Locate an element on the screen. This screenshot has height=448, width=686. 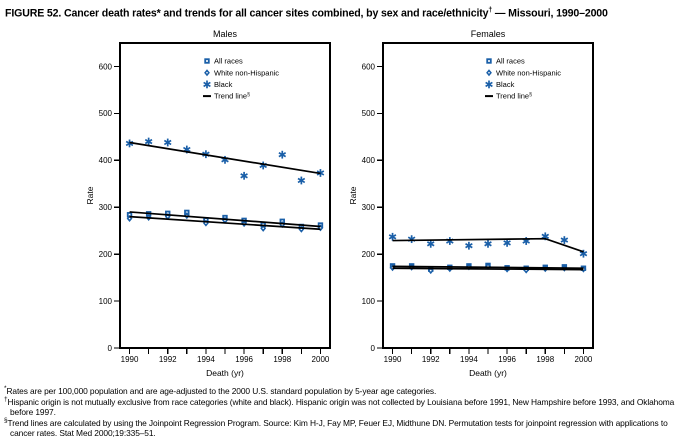
y-tick-label-females-300: 300 is located at coordinates (369, 207).